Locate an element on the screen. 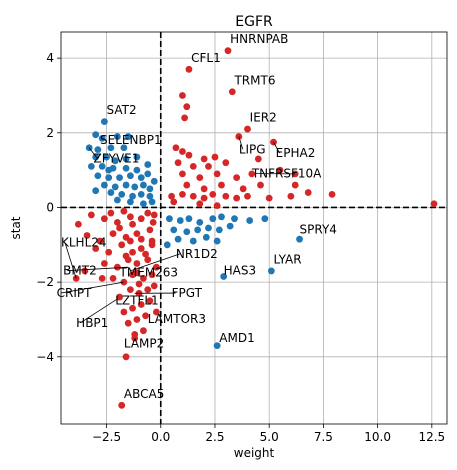 Image resolution: width=457 pixels, height=470 pixels. annotation-label: LIPG is located at coordinates (252, 149).